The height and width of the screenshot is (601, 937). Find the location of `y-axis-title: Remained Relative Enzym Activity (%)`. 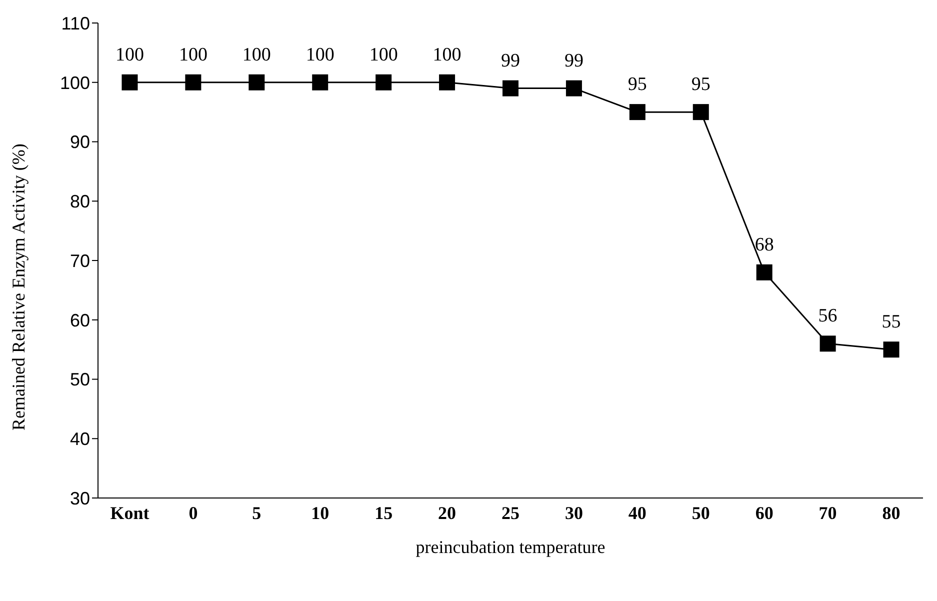

y-axis-title: Remained Relative Enzym Activity (%) is located at coordinates (18, 287).